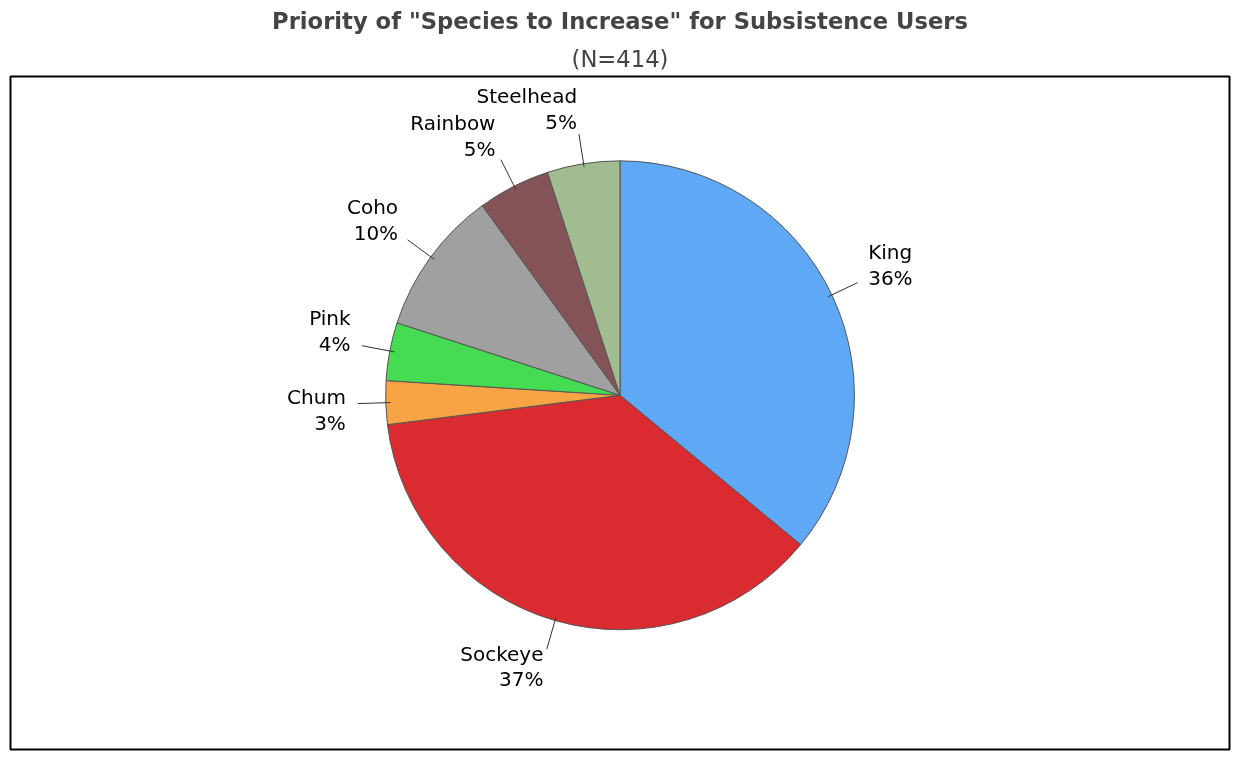 This screenshot has width=1239, height=759. I want to click on slice-label: Rainbow, so click(453, 123).